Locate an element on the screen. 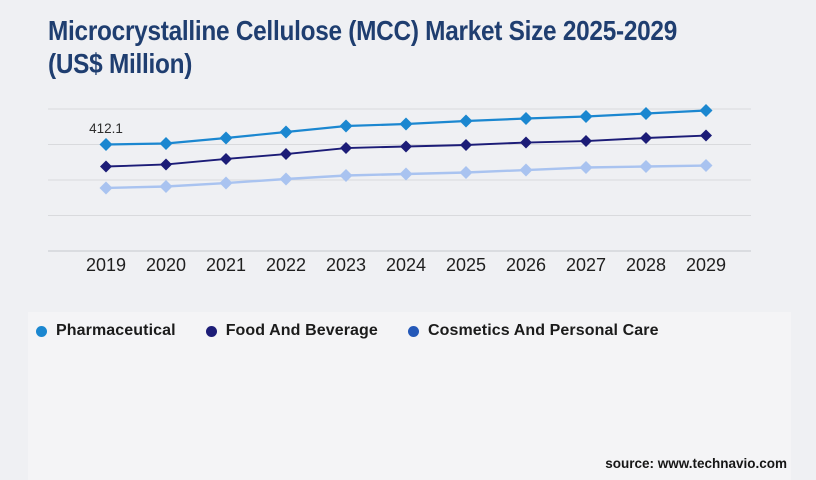 This screenshot has height=480, width=816. x-tick-label: 2020 is located at coordinates (166, 265).